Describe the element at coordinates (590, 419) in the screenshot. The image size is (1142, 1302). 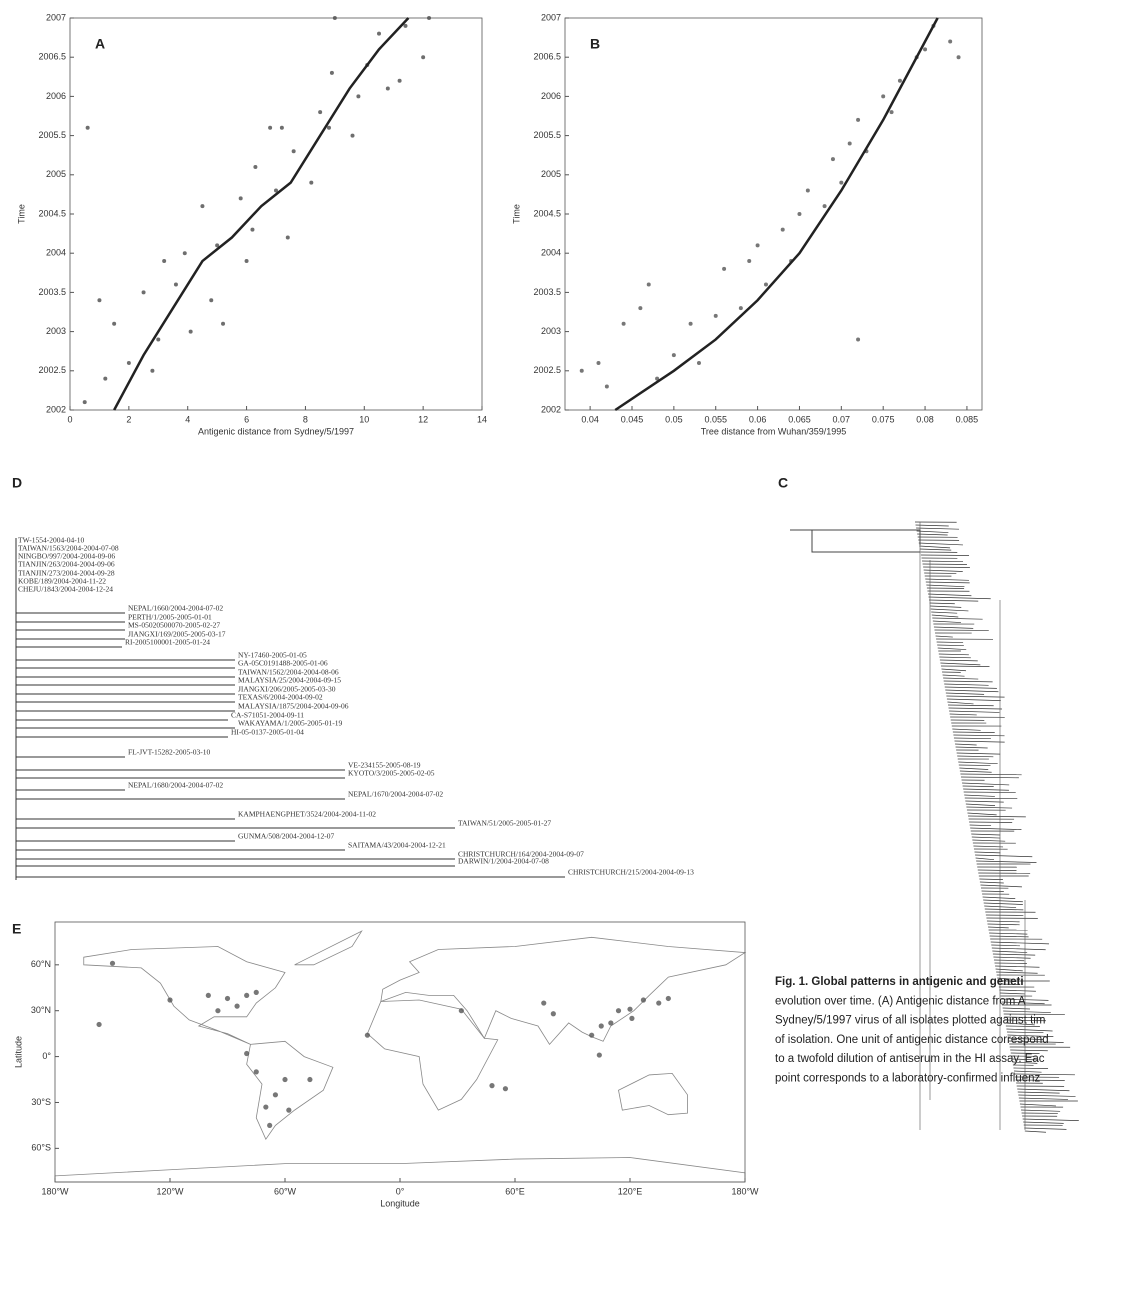
I see `x-tick-label: 0.04` at that location.